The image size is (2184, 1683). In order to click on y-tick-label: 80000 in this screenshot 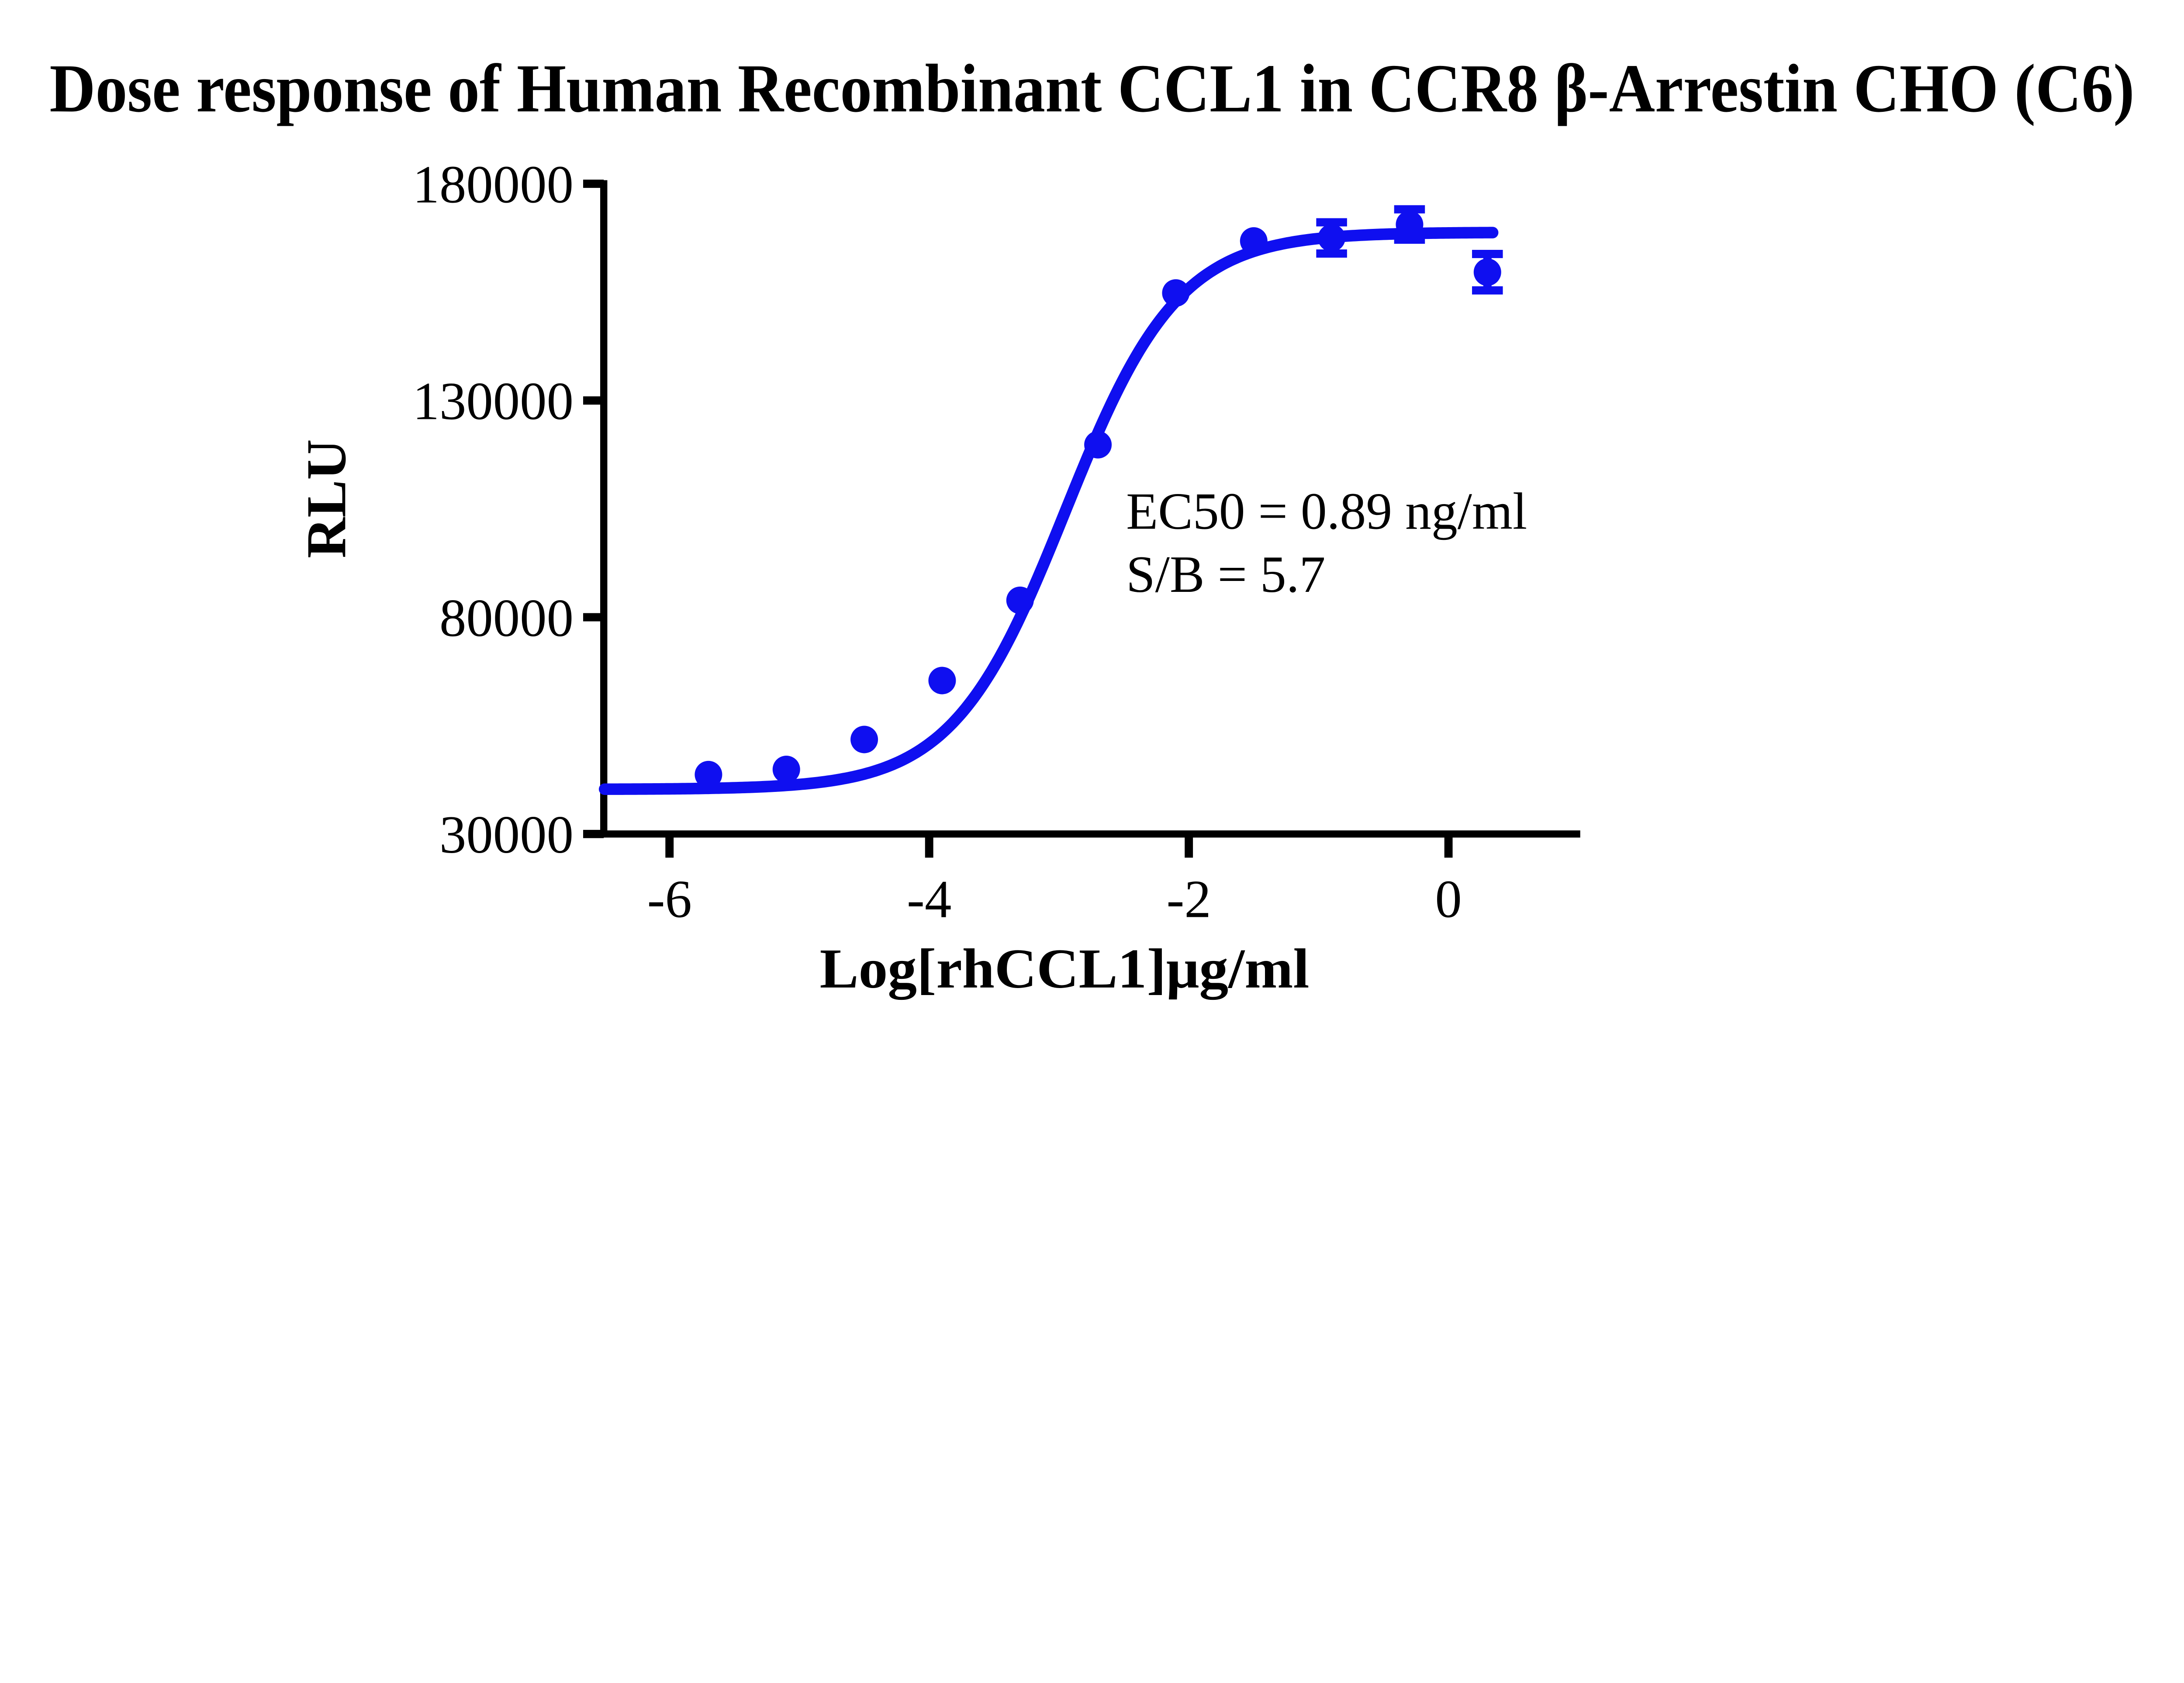, I will do `click(506, 618)`.